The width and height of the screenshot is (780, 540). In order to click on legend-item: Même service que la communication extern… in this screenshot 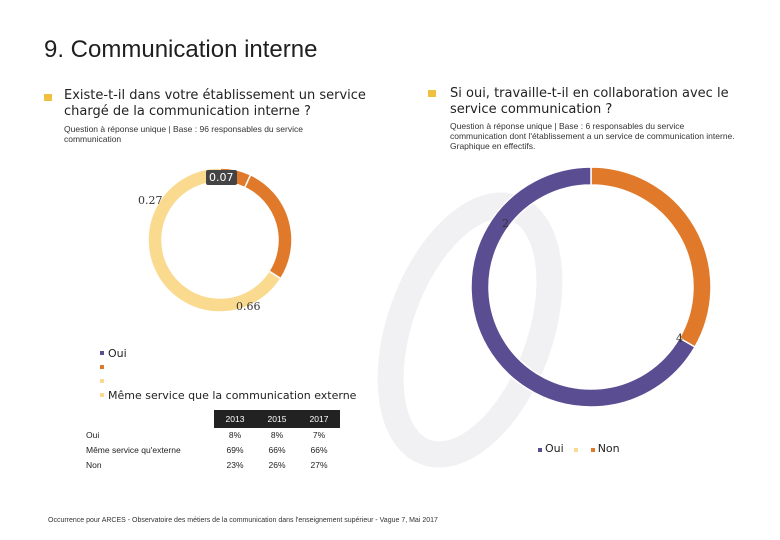, I will do `click(228, 395)`.